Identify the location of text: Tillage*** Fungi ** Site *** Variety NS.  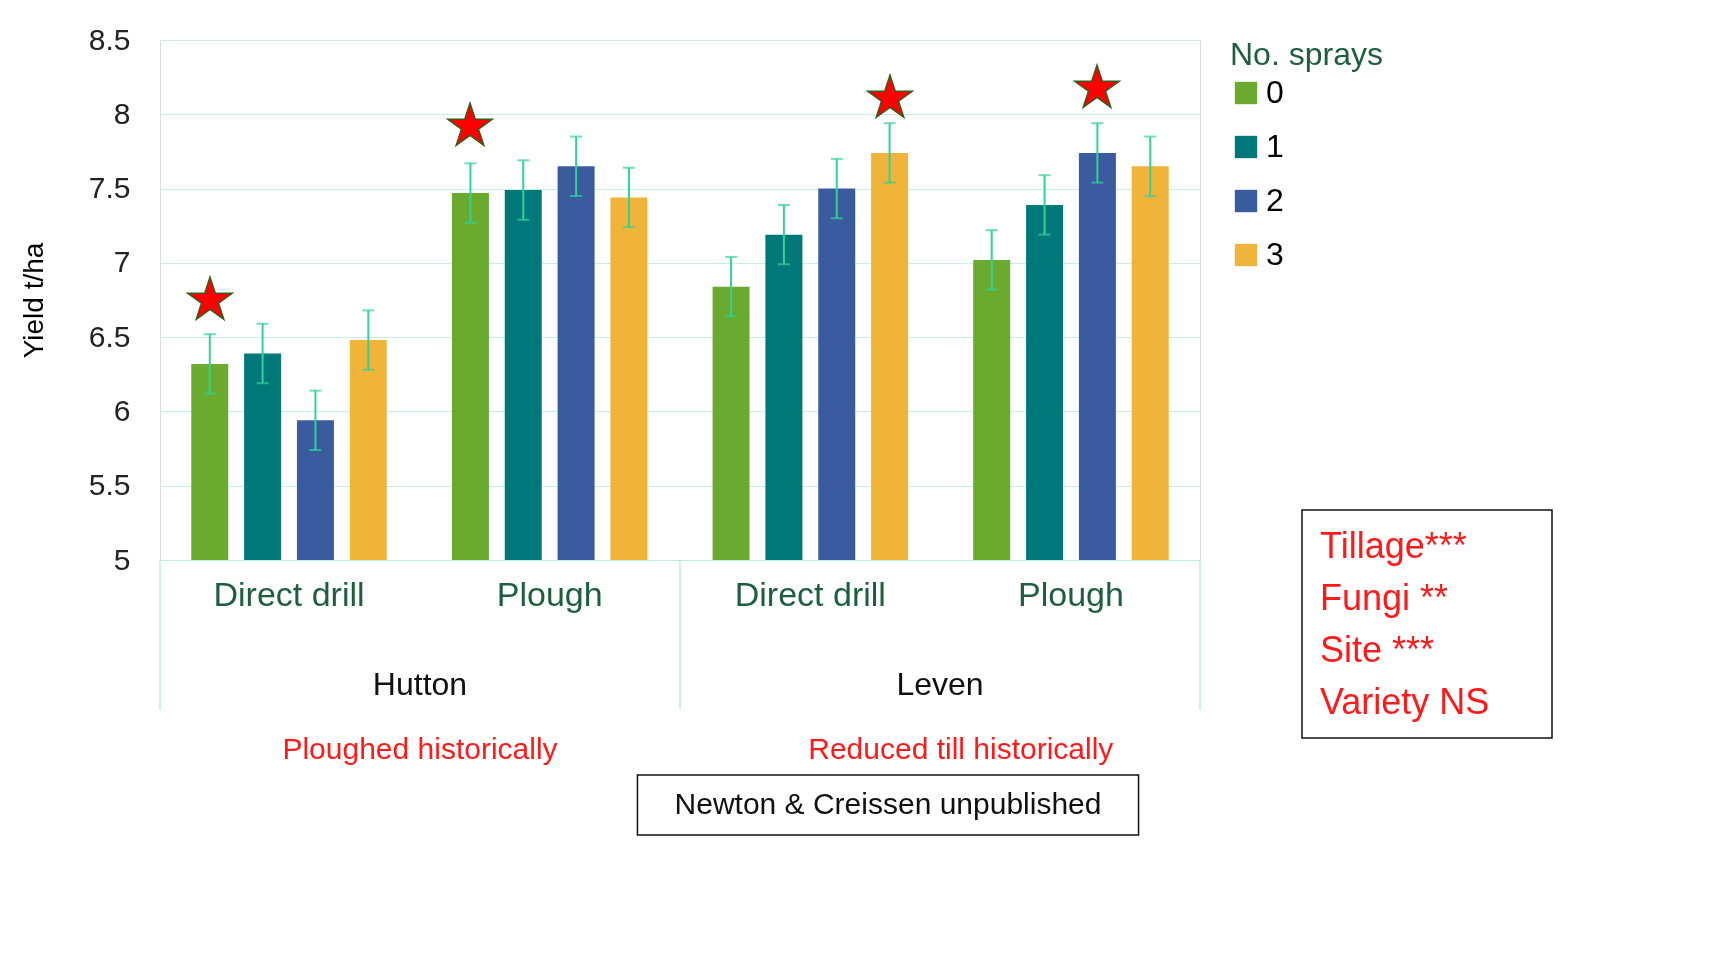
(1405, 623).